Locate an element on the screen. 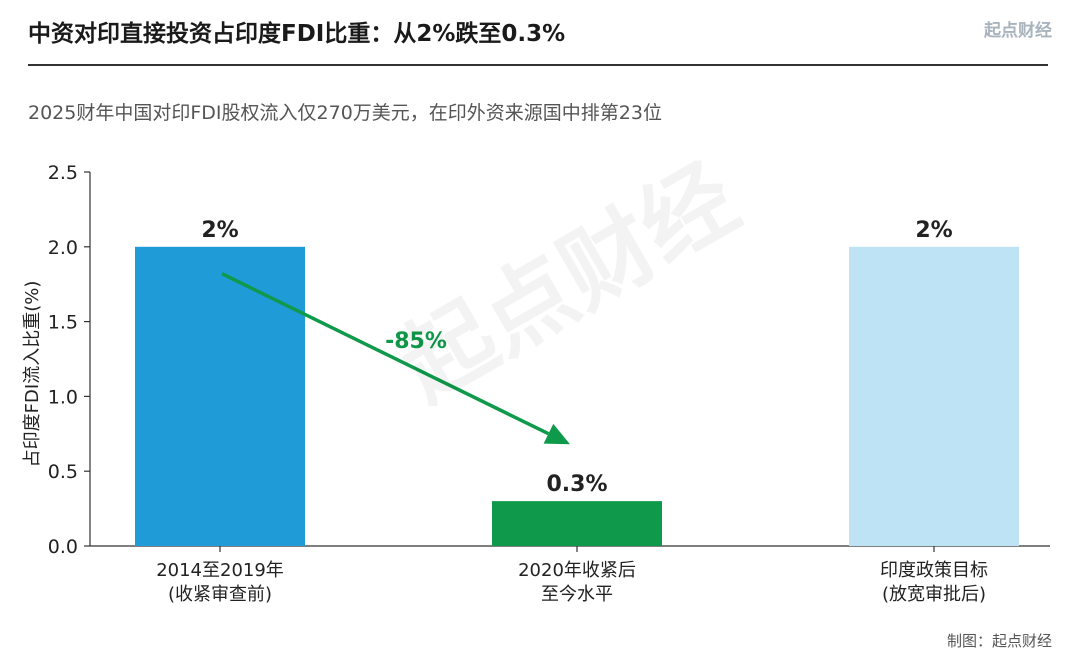  chart-annotation: -85% is located at coordinates (395, 358).